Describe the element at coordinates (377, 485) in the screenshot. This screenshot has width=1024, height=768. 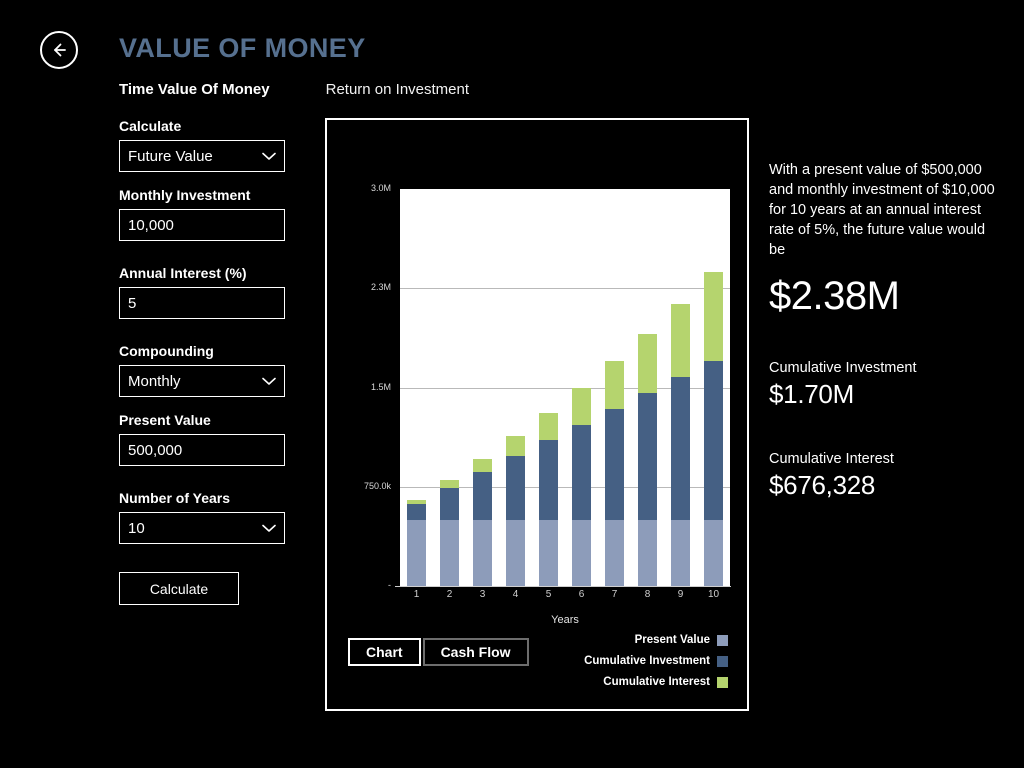
I see `y-axis-tick-label: 750.0k` at that location.